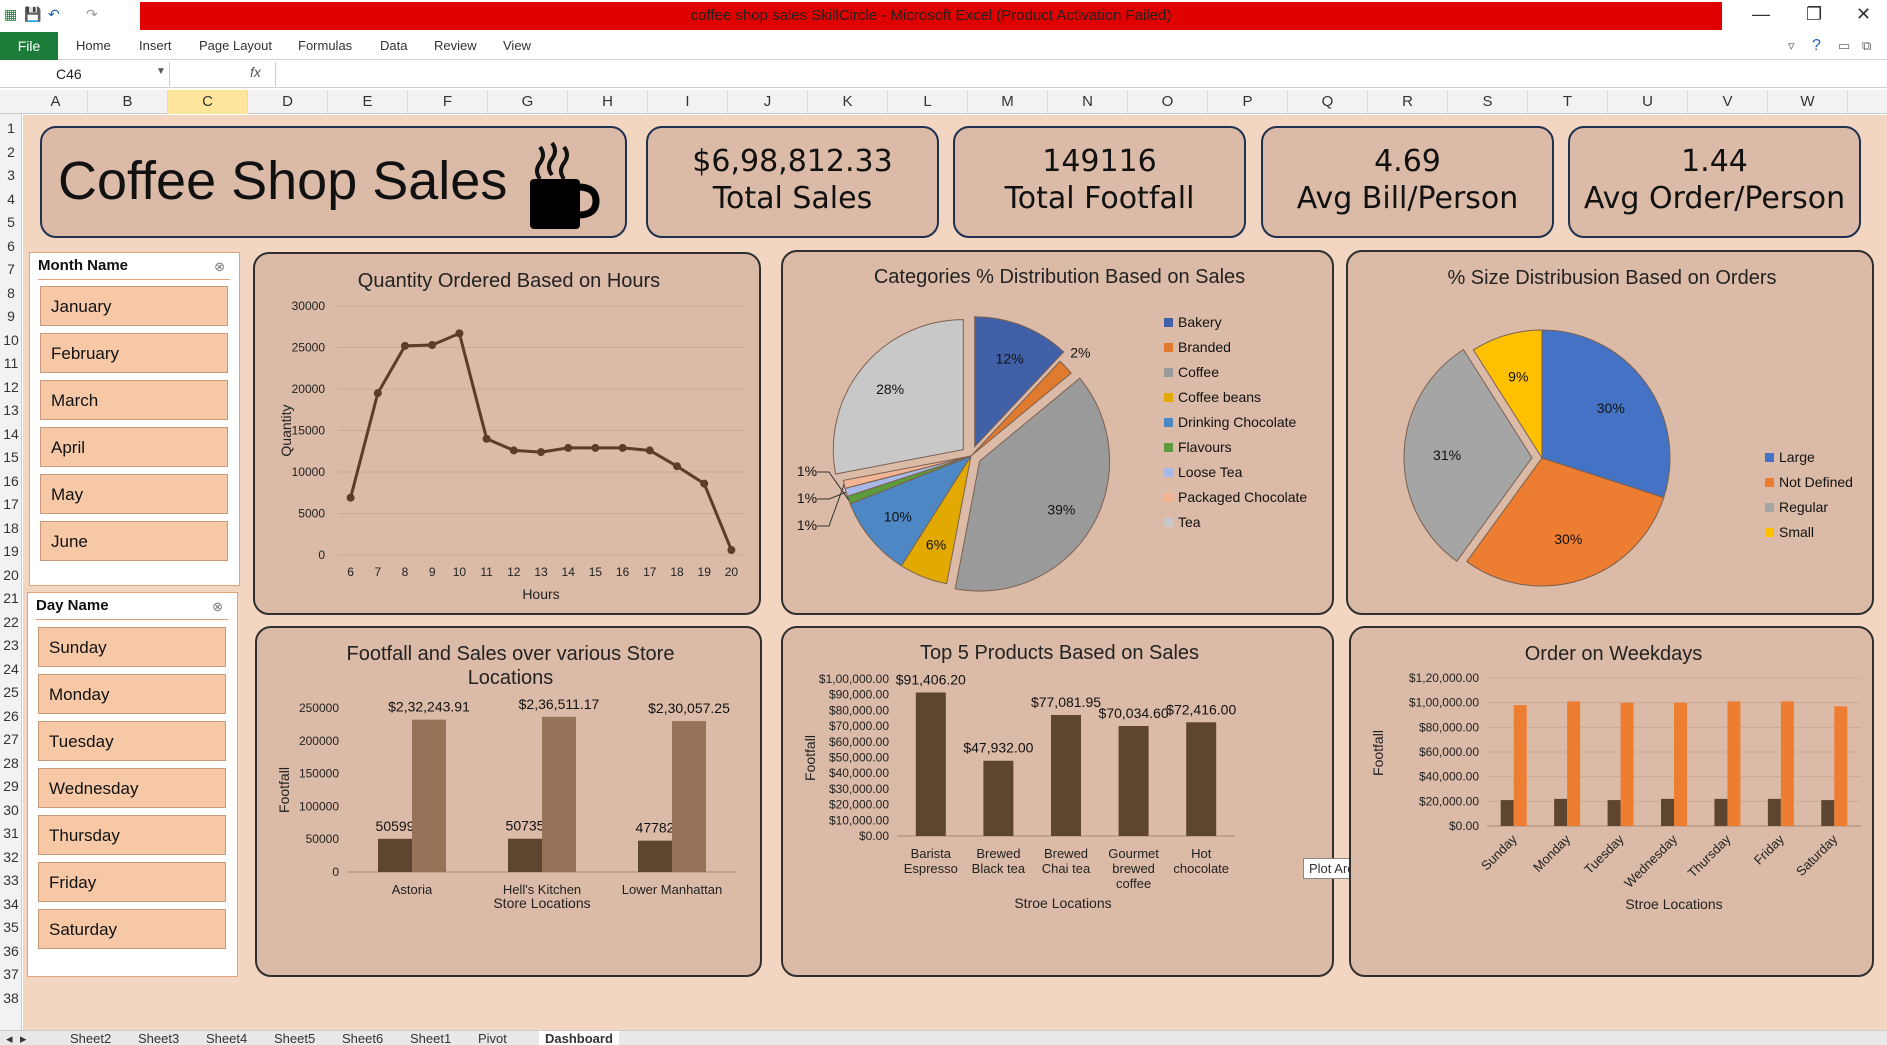 The image size is (1887, 1045). Describe the element at coordinates (161, 71) in the screenshot. I see `name-box-dropdown-icon: ▼` at that location.